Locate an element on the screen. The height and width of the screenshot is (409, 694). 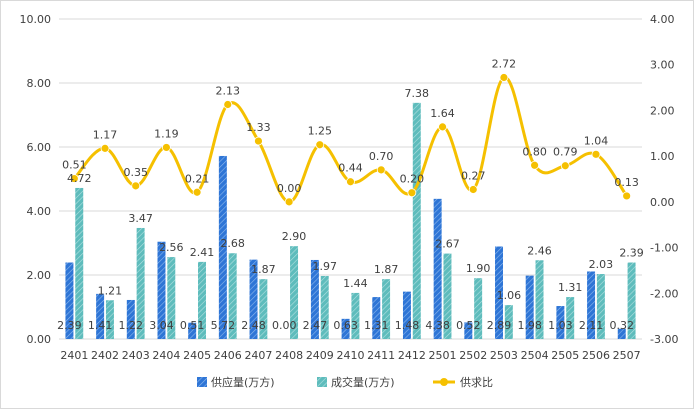
legend-label: 成交量(万方) is located at coordinates (363, 382).